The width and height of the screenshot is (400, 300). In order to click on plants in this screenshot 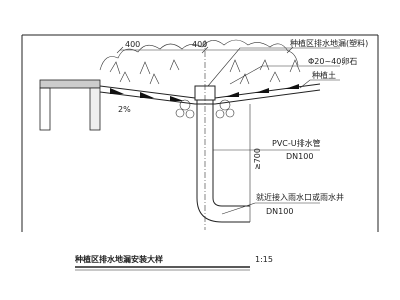, I will do `click(200, 62)`.